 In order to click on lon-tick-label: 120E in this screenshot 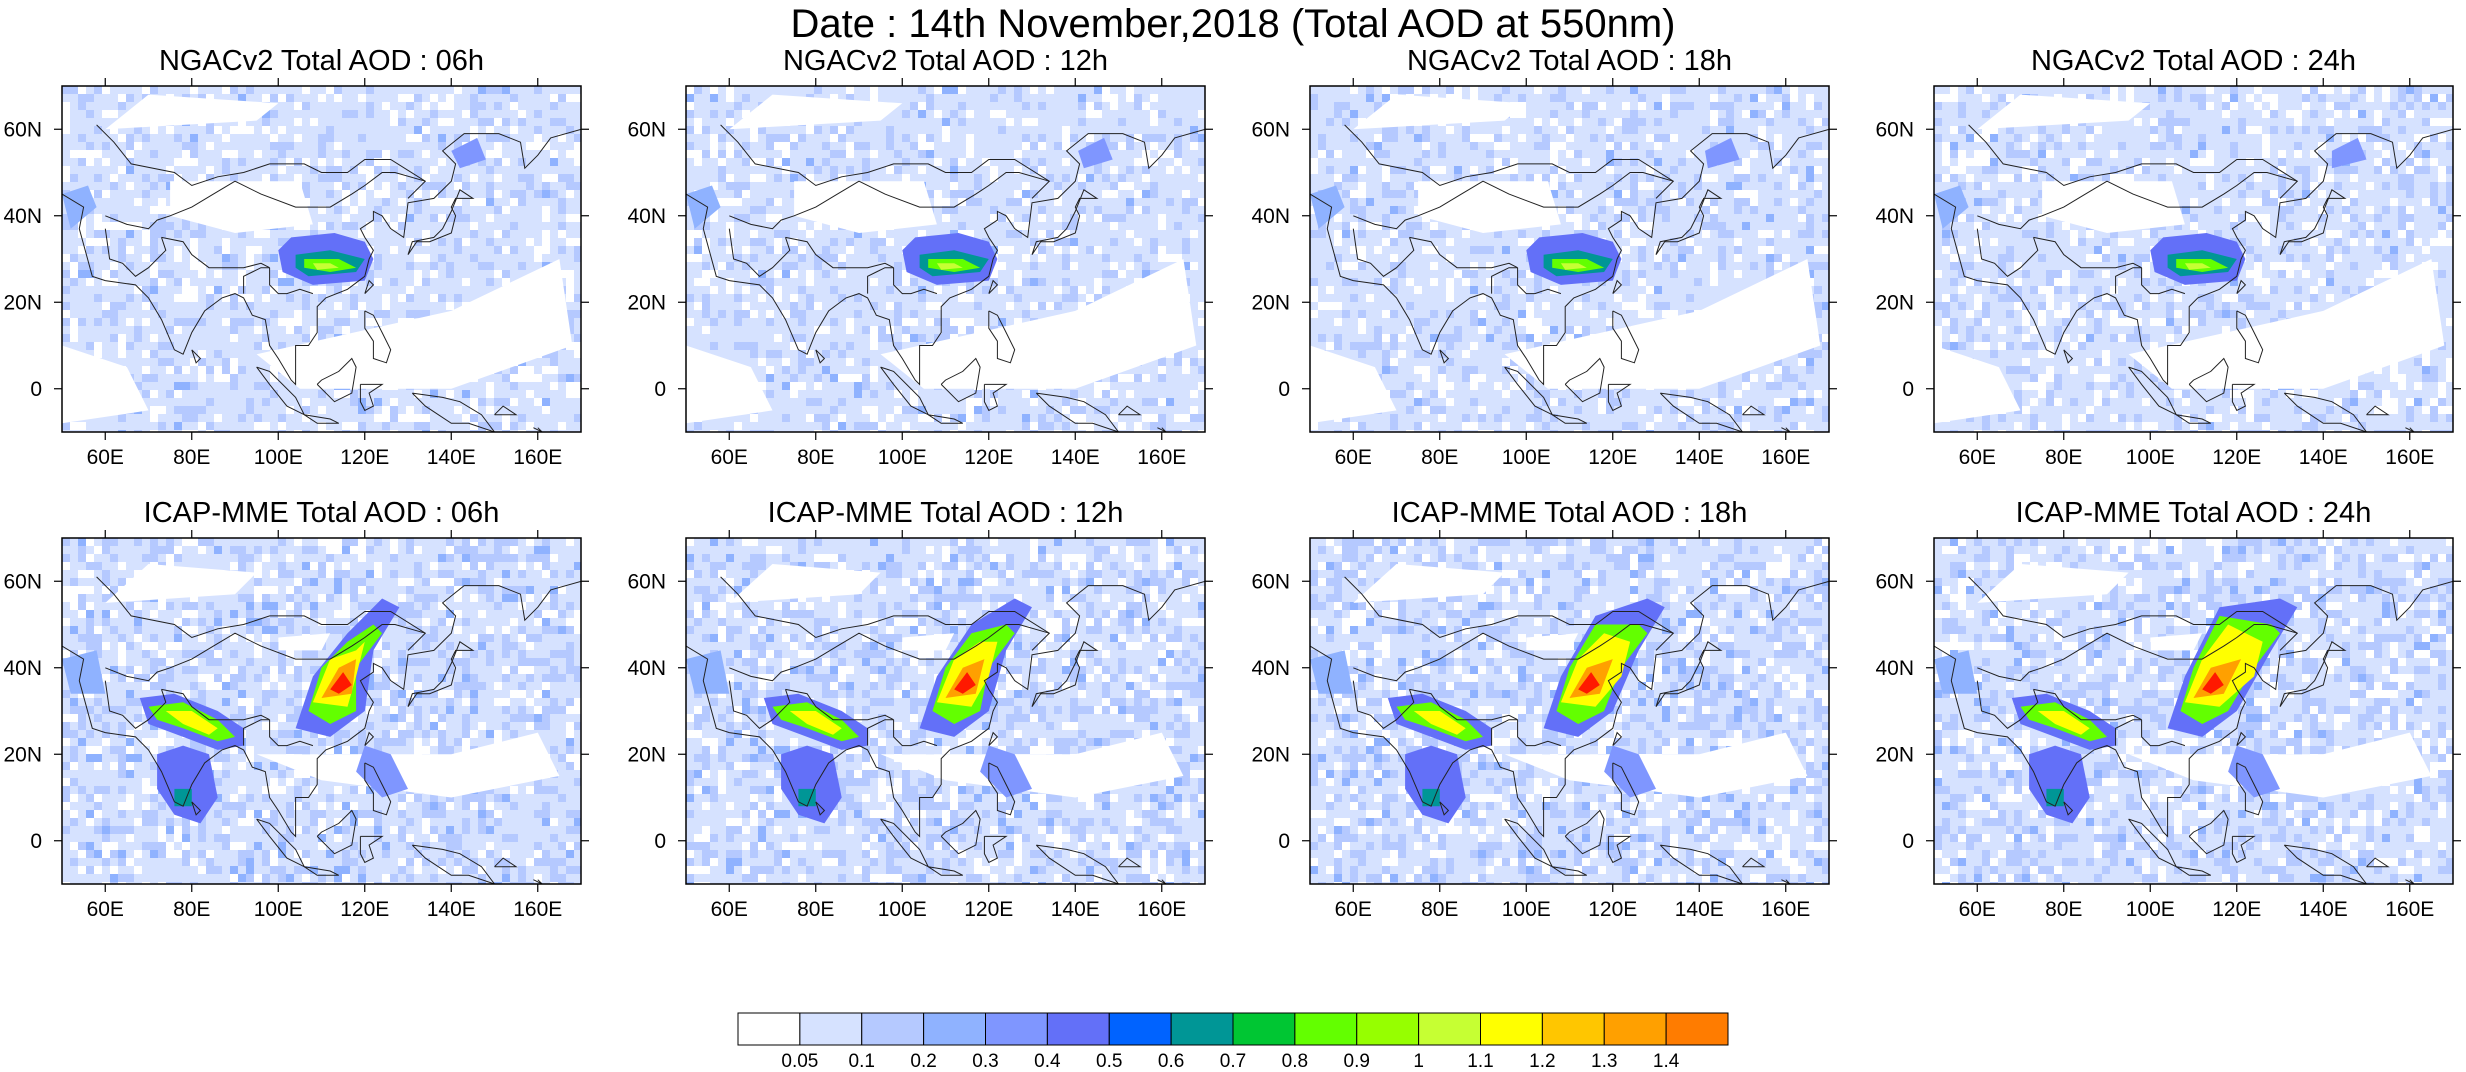, I will do `click(988, 457)`.